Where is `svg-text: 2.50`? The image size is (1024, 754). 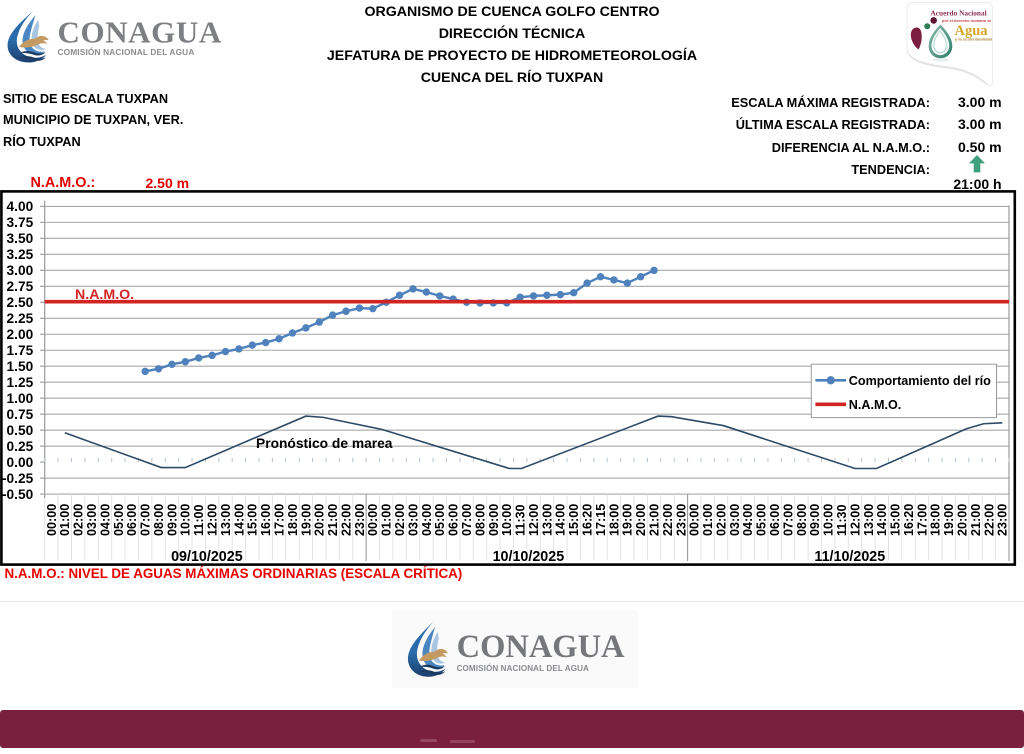
svg-text: 2.50 is located at coordinates (20, 302).